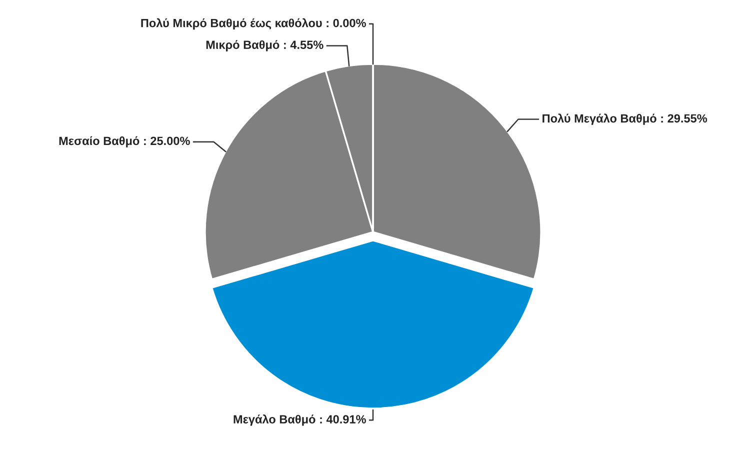 Image resolution: width=755 pixels, height=458 pixels. What do you see at coordinates (253, 24) in the screenshot?
I see `category-label: Πολύ Μικρό Βαθμό έως καθόλου : 0.00%` at bounding box center [253, 24].